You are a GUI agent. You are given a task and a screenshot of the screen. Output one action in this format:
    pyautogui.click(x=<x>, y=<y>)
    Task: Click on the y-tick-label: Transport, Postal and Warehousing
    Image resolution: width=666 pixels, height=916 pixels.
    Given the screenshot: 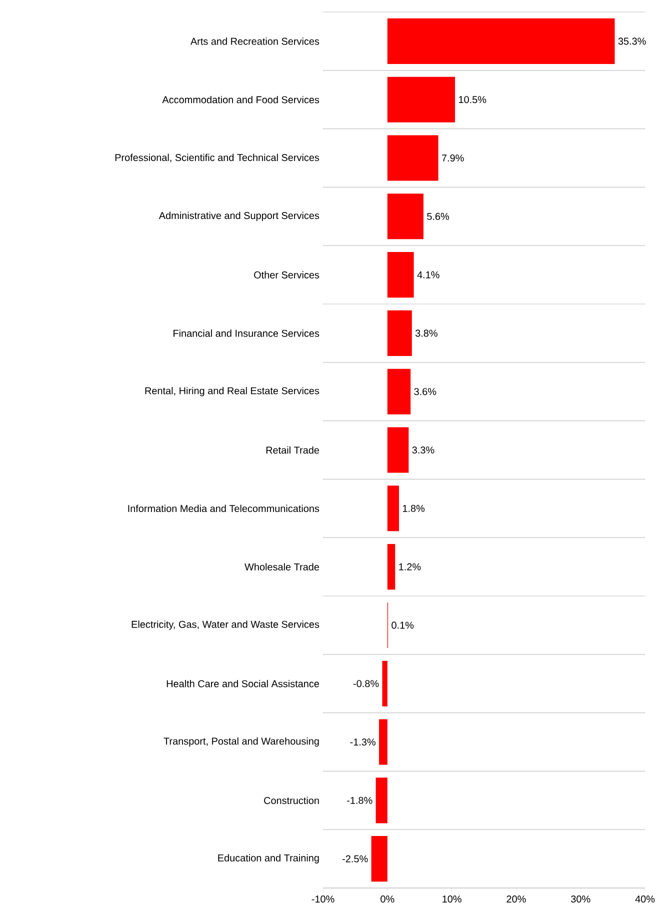 What is the action you would take?
    pyautogui.click(x=241, y=742)
    